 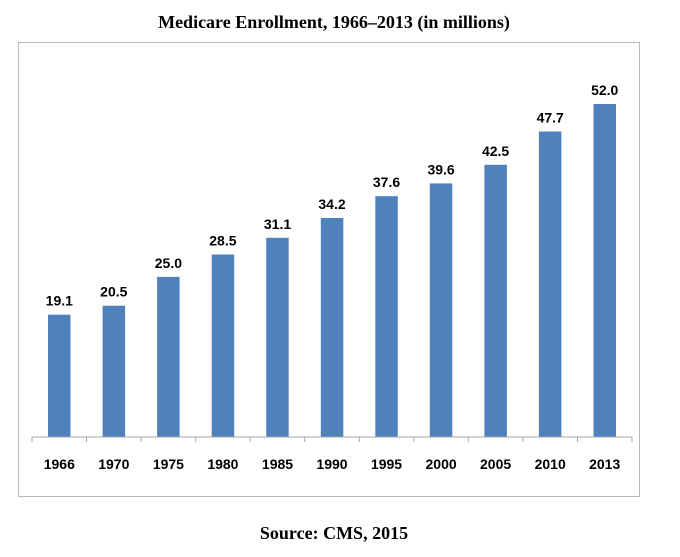 What do you see at coordinates (59, 375) in the screenshot?
I see `bar-1966` at bounding box center [59, 375].